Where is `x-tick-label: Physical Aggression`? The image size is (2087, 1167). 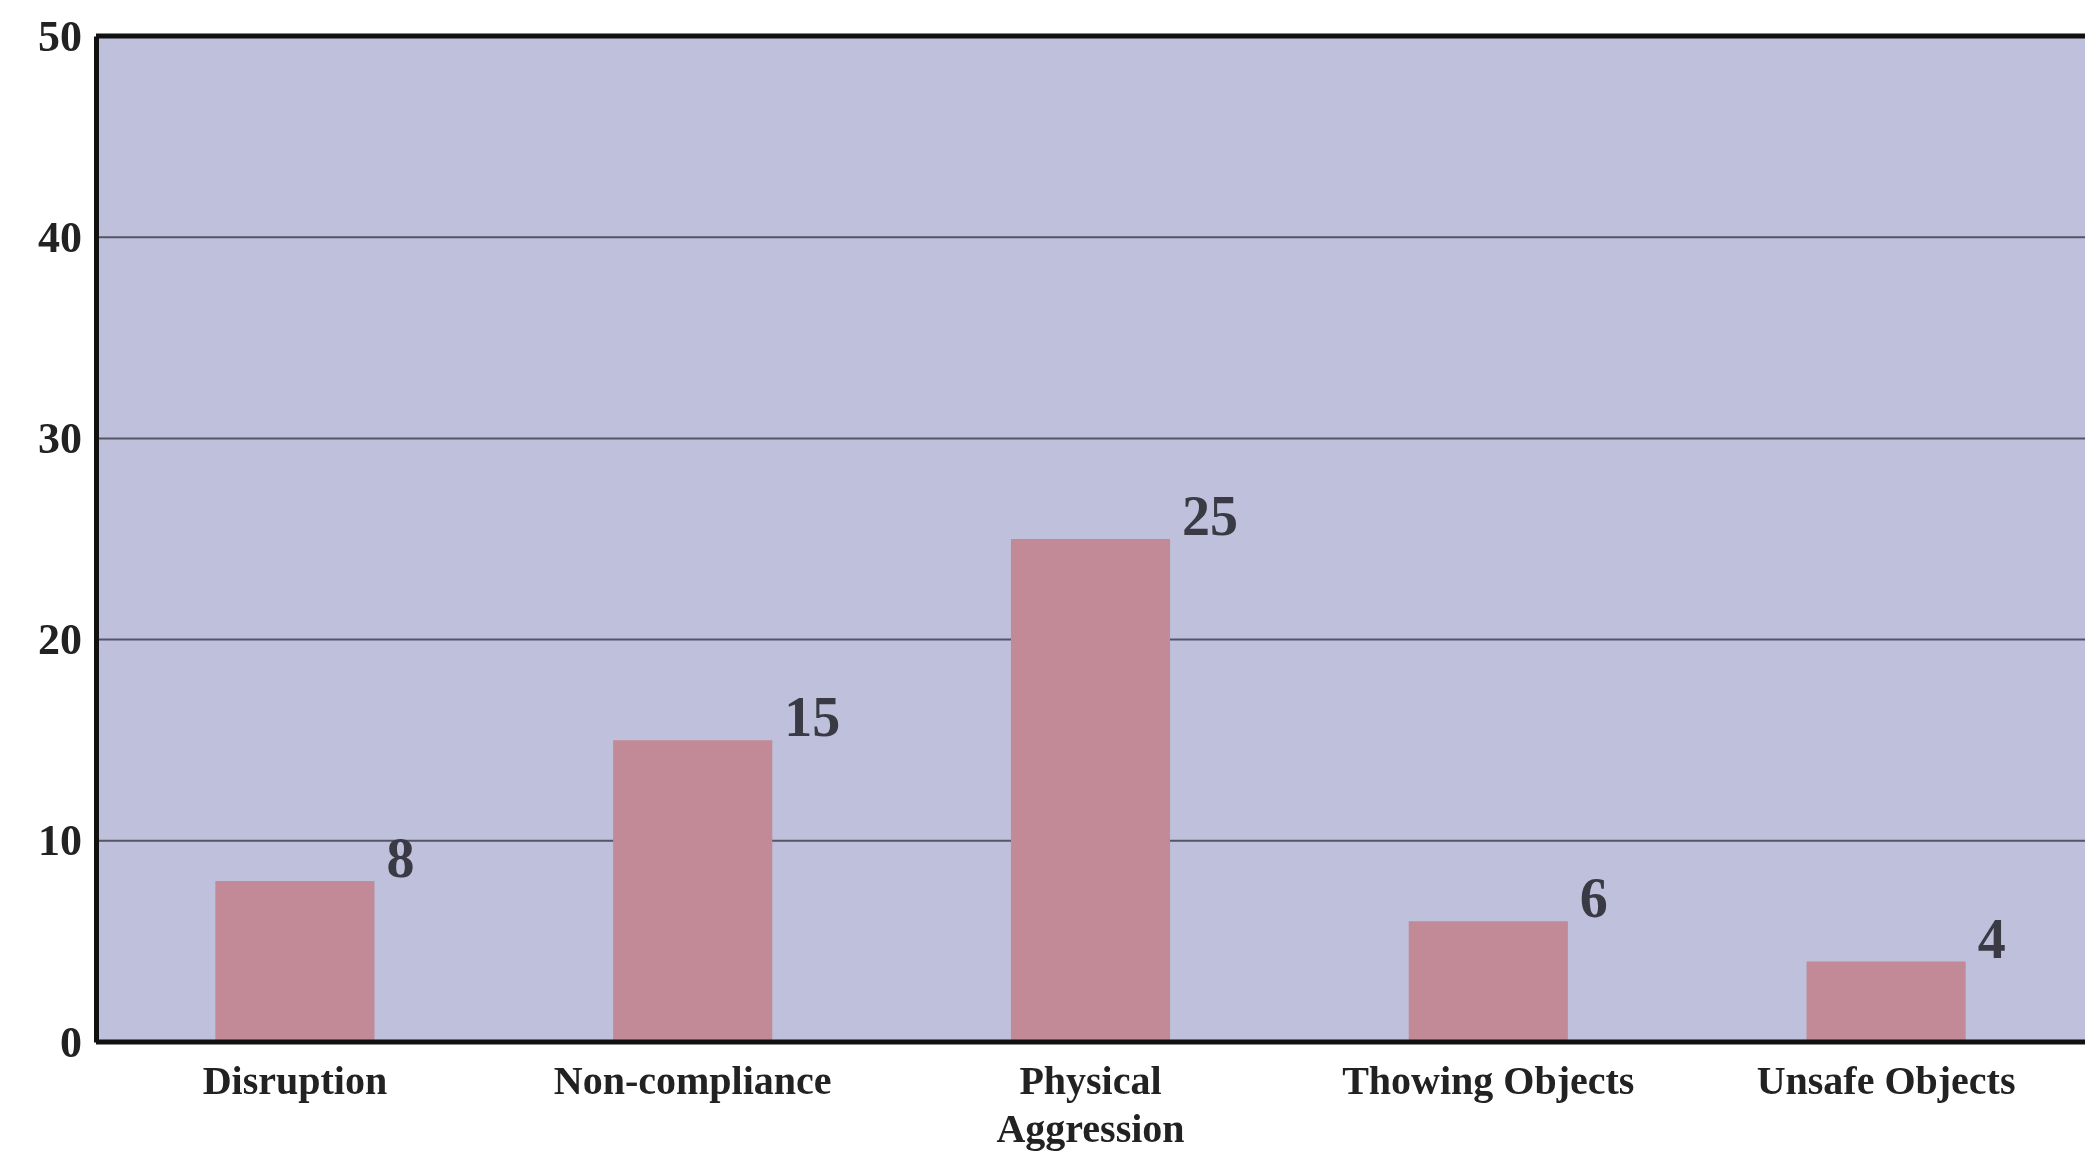
x-tick-label: Physical Aggression is located at coordinates (1090, 1104).